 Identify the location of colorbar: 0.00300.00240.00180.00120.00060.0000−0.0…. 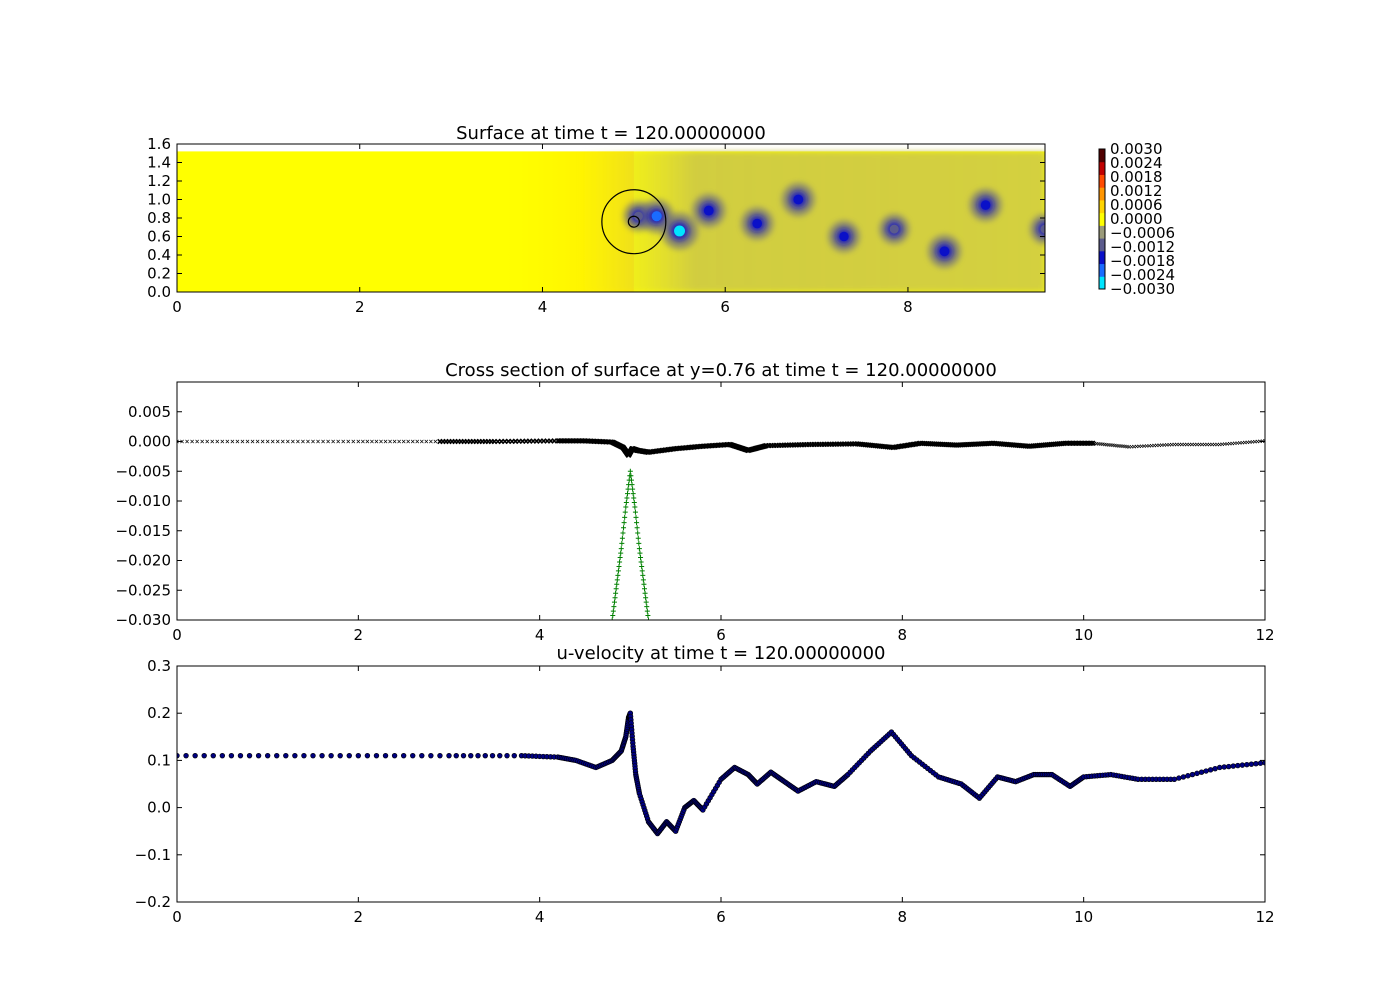
(1136, 219).